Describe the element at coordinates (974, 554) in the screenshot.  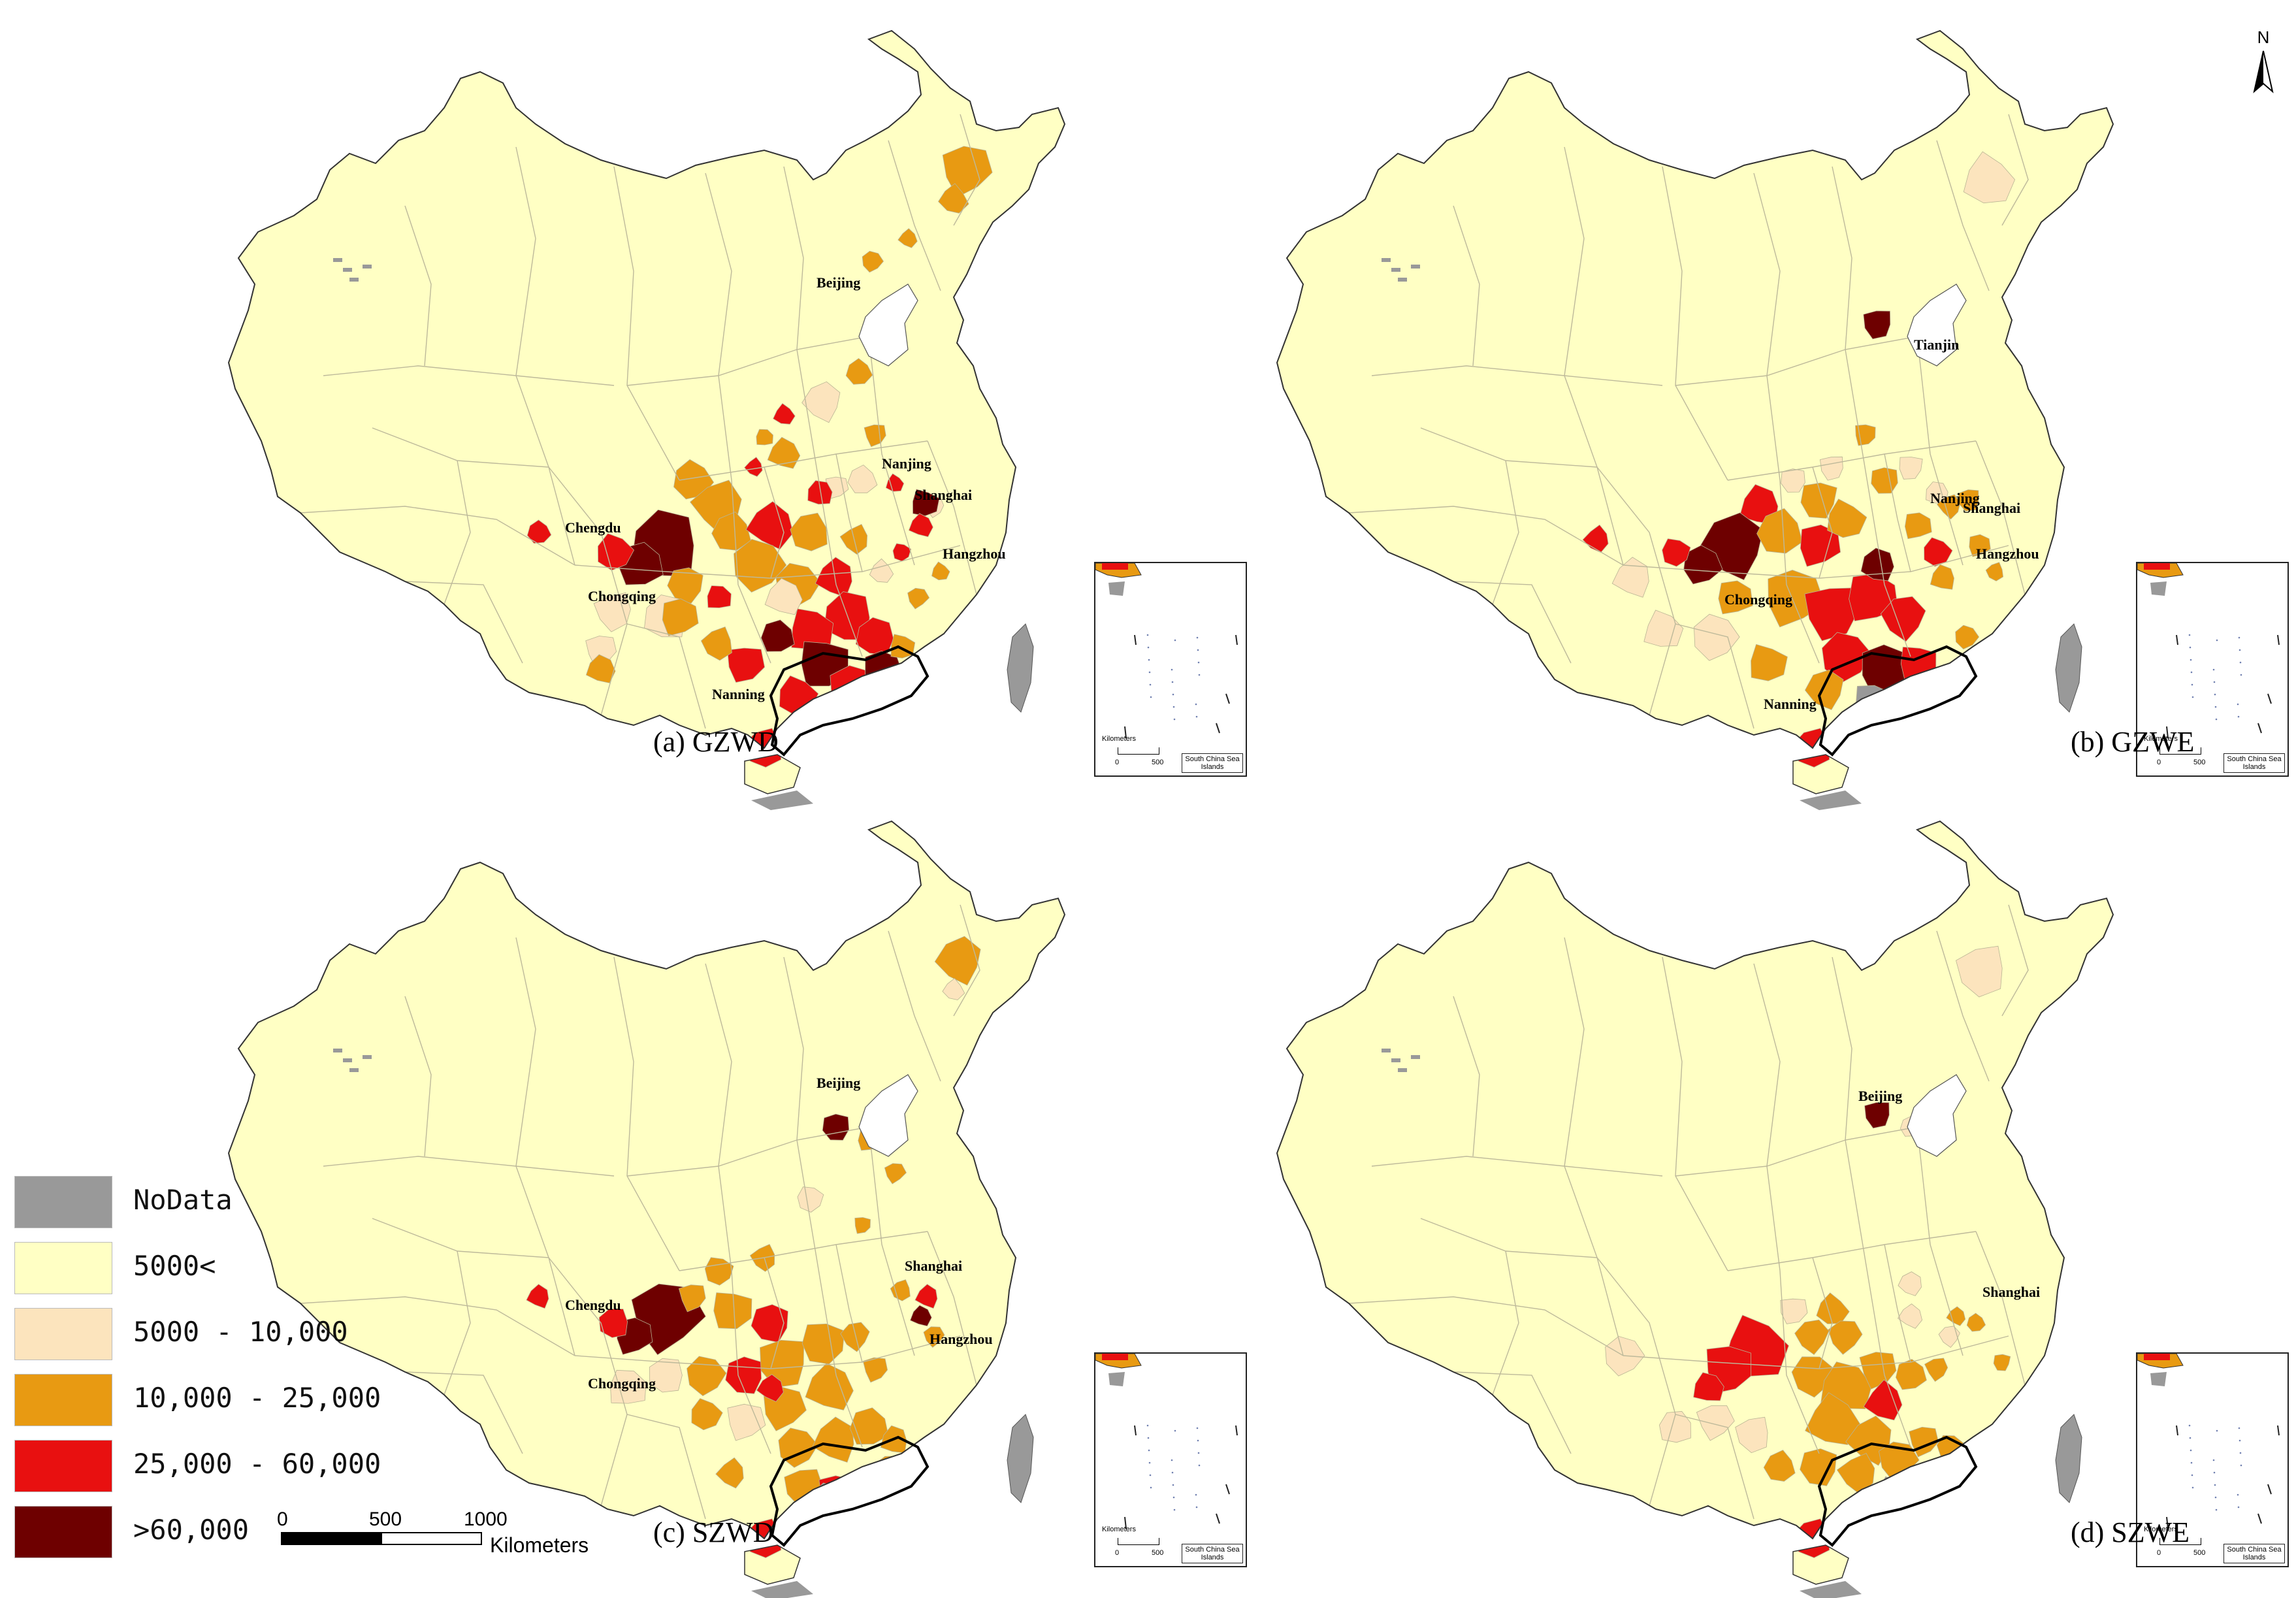
I see `city-label-hangzhou: Hangzhou` at that location.